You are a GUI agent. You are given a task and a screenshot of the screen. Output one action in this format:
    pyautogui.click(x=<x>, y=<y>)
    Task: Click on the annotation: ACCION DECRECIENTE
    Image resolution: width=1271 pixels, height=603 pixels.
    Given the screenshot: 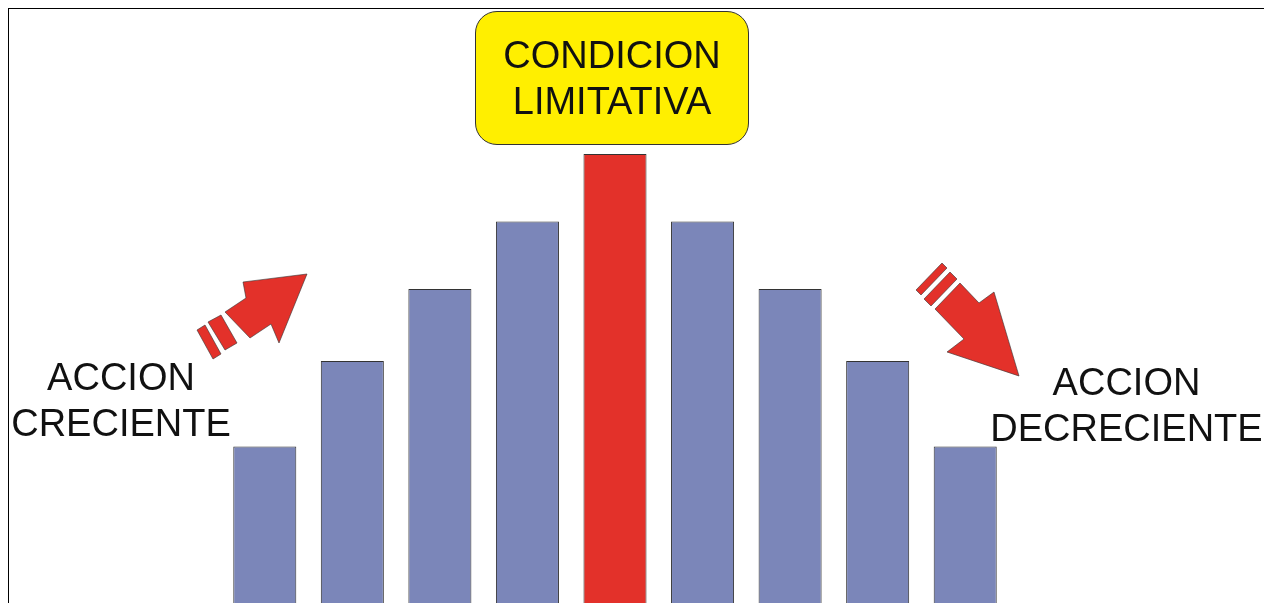 What is the action you would take?
    pyautogui.click(x=1126, y=405)
    